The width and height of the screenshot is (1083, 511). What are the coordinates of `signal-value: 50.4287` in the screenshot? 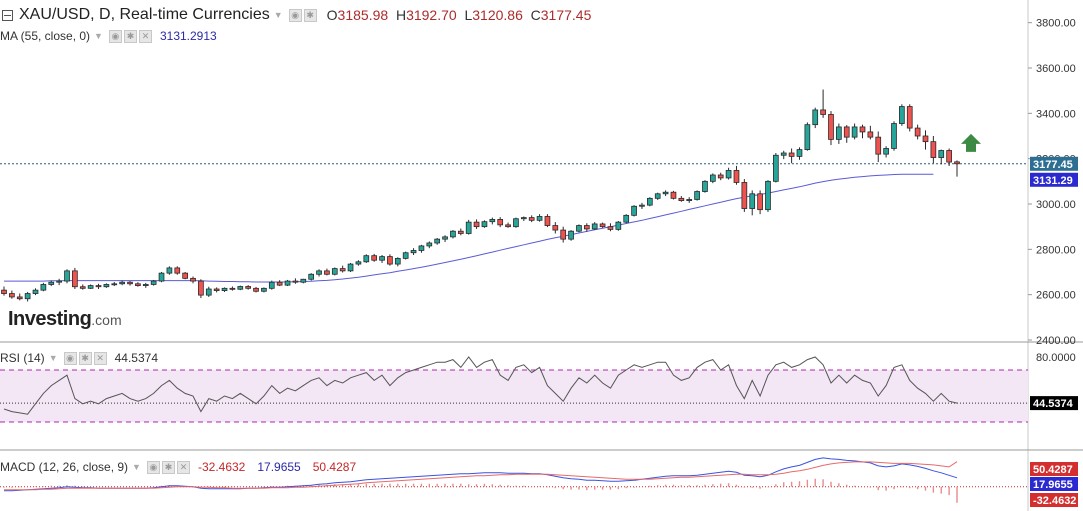 It's located at (334, 467).